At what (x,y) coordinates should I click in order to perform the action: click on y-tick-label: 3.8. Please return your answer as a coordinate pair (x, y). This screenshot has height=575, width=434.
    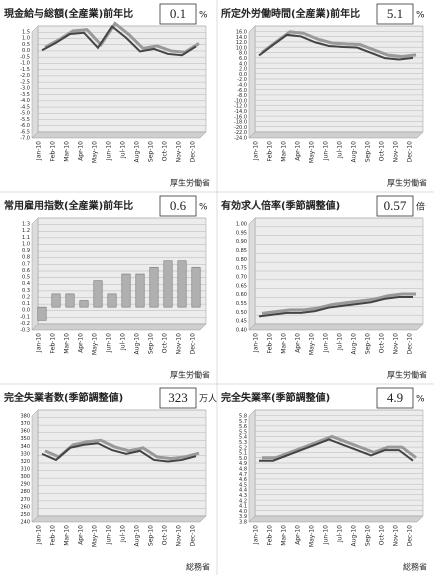
    Looking at the image, I should click on (243, 523).